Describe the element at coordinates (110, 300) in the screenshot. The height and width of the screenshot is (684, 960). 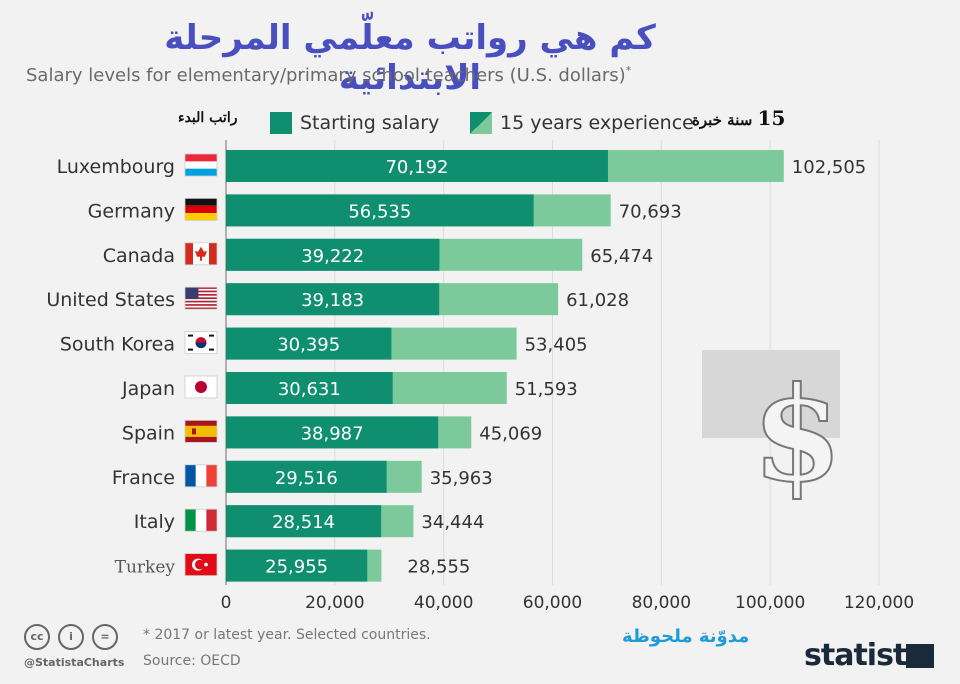
I see `category-label: United States` at that location.